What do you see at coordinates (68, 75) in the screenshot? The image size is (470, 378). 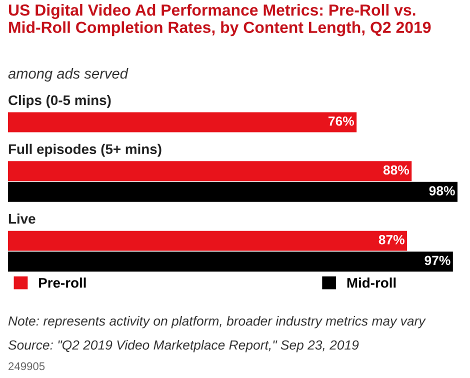 I see `chart-subtitle: among ads served` at bounding box center [68, 75].